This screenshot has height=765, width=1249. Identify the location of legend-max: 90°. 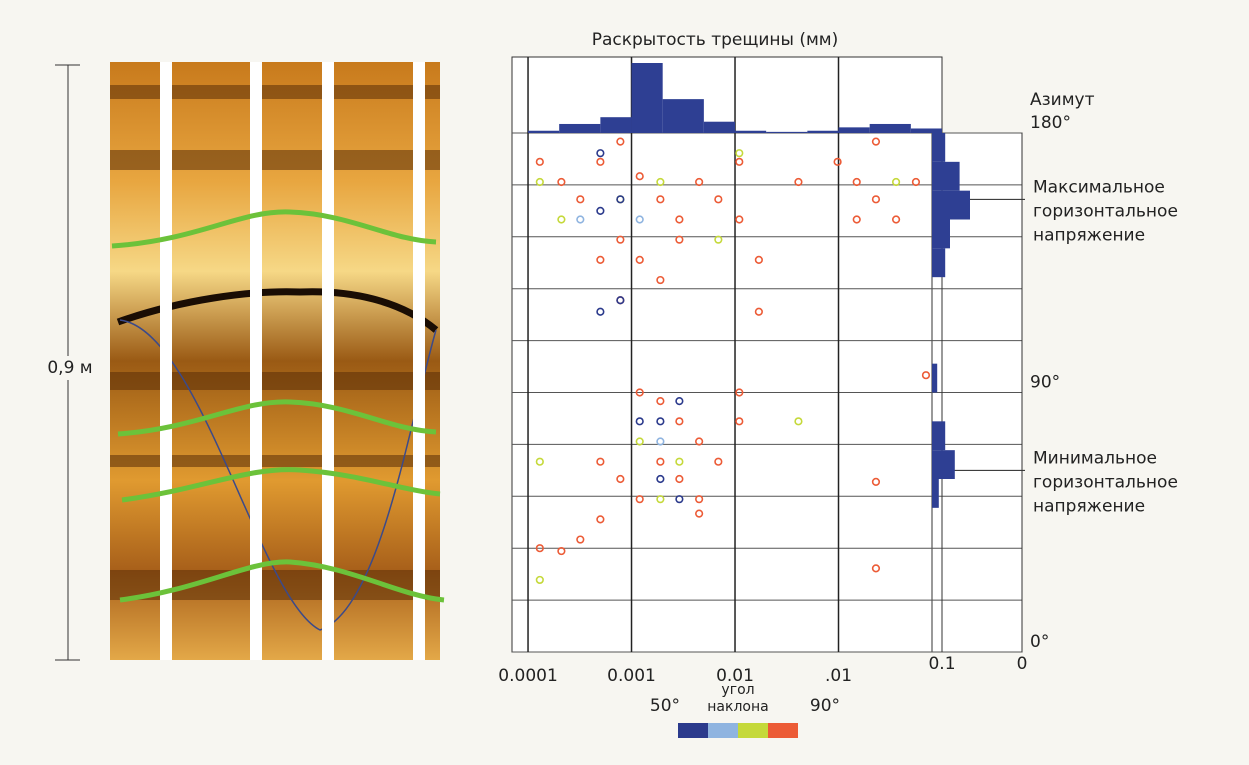
(825, 706).